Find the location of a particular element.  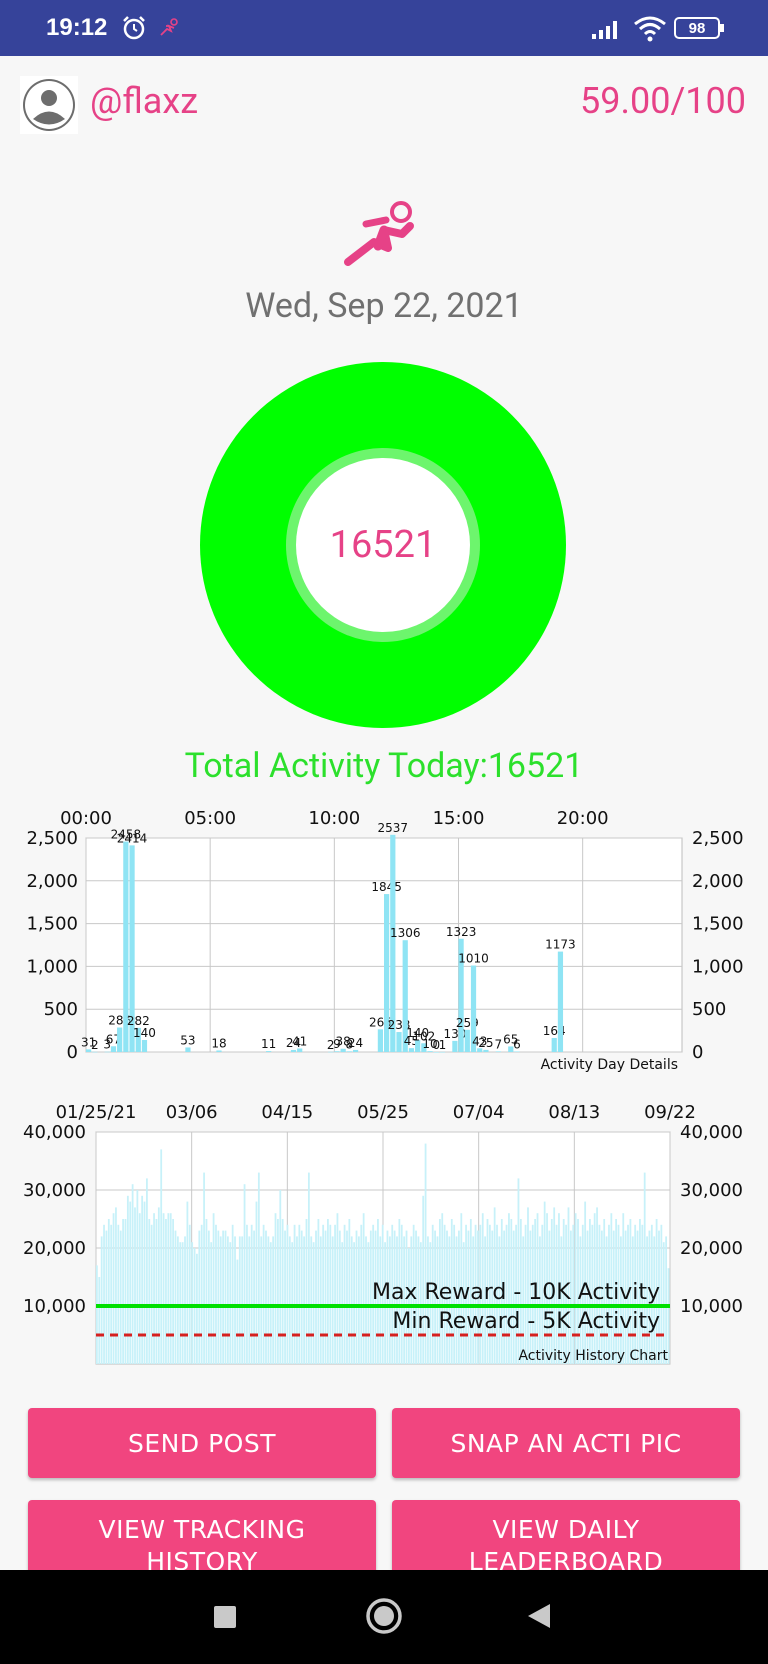

back-icon is located at coordinates (539, 1616).